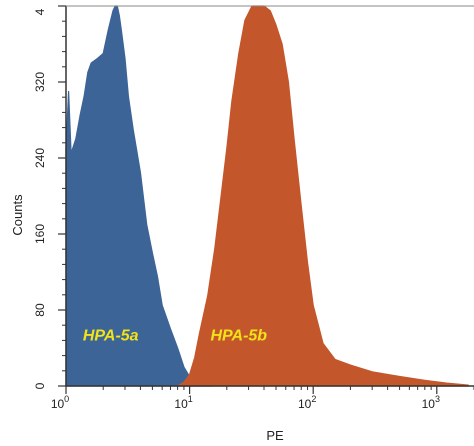  I want to click on x-tick-label: 10², so click(307, 402).